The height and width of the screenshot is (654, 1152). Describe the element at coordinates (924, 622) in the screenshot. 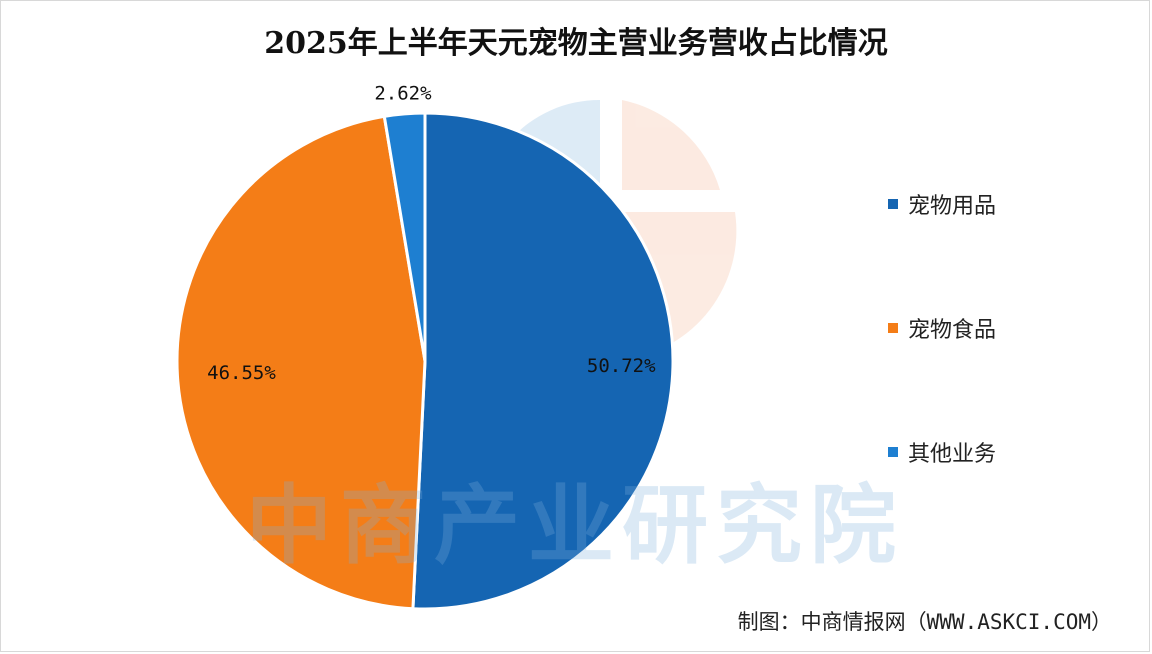

I see `source-credit: 制图：中商情报网（WWW.ASKCI.COM）` at that location.